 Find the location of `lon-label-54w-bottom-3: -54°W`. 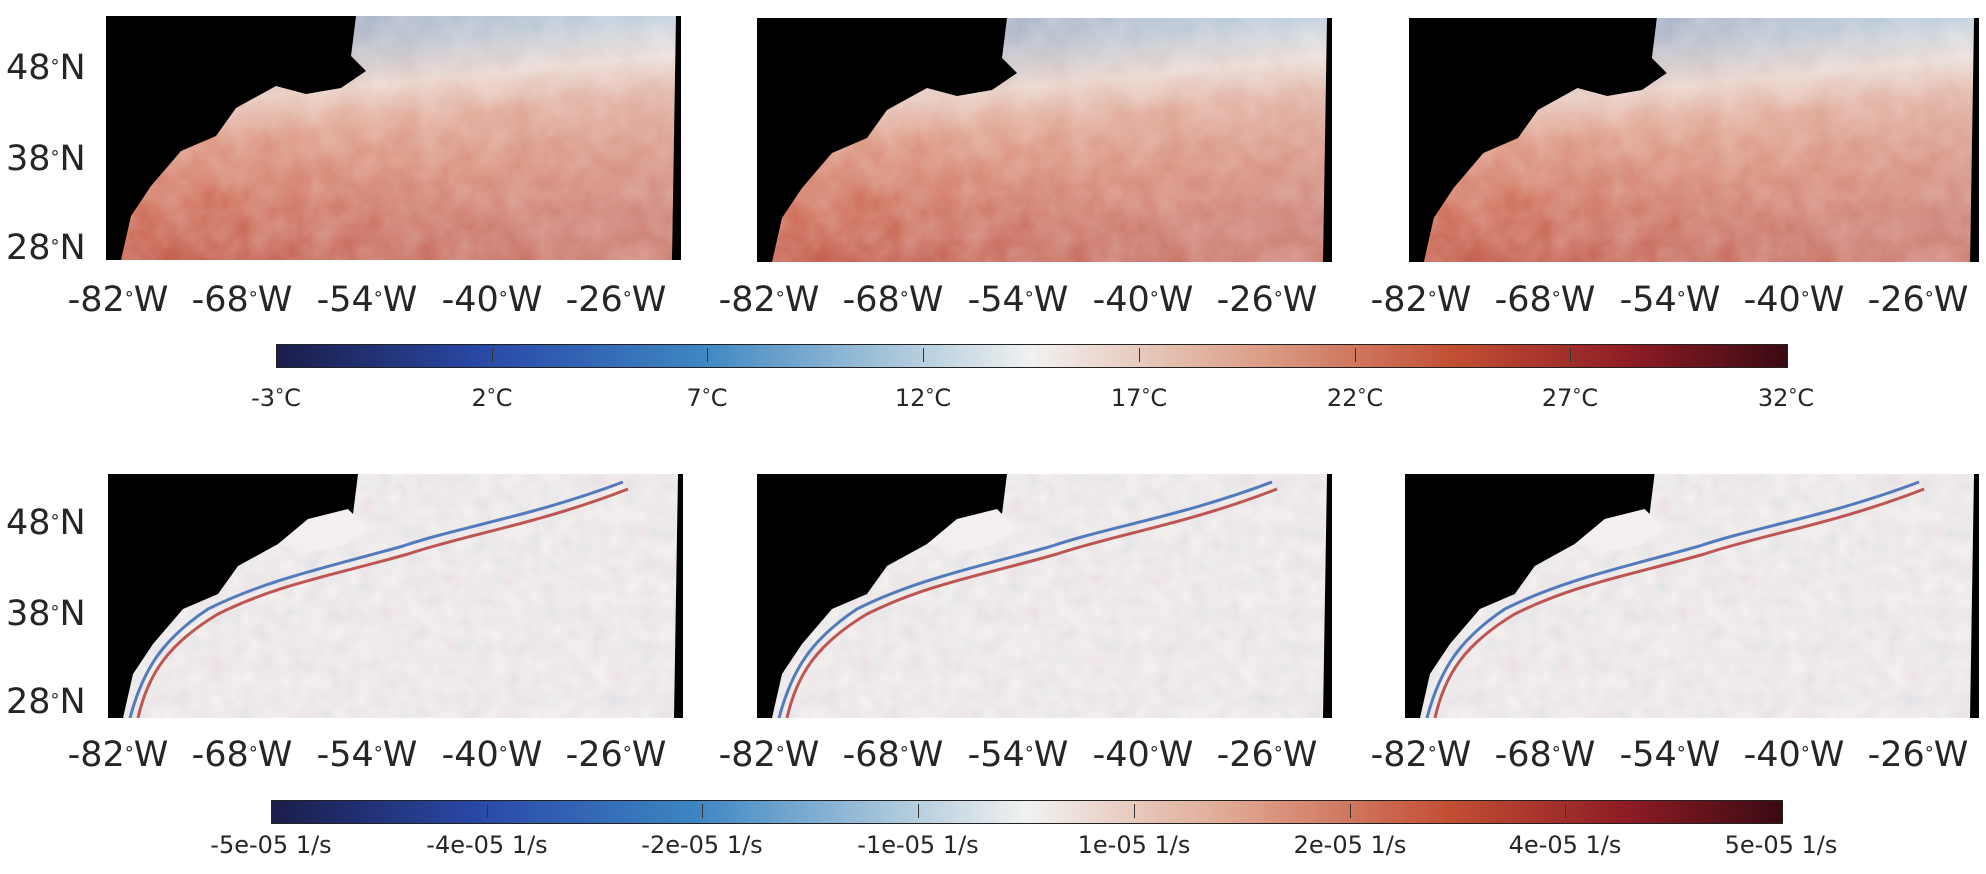

lon-label-54w-bottom-3: -54°W is located at coordinates (1670, 755).